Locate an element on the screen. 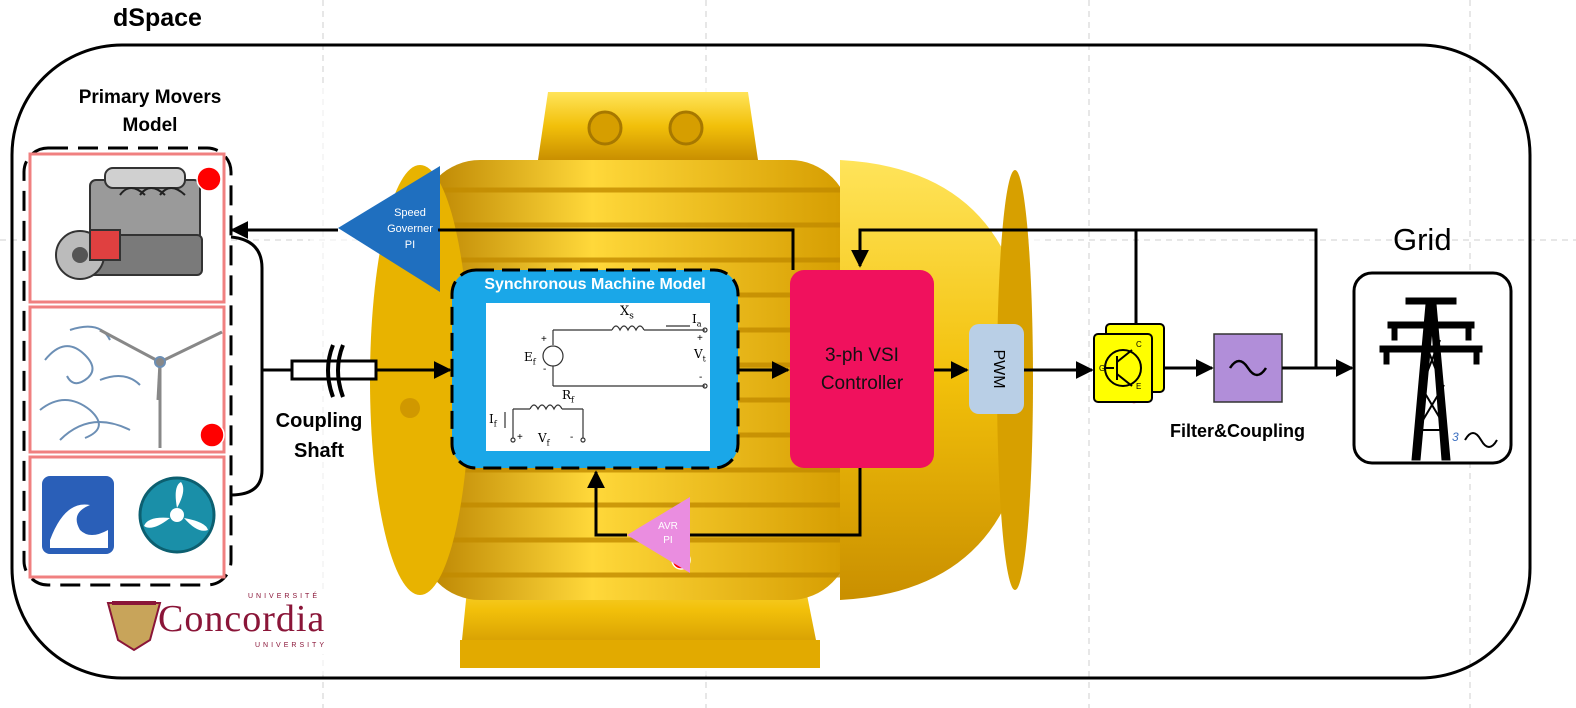 This screenshot has width=1576, height=708. vt-plus: + is located at coordinates (700, 338).